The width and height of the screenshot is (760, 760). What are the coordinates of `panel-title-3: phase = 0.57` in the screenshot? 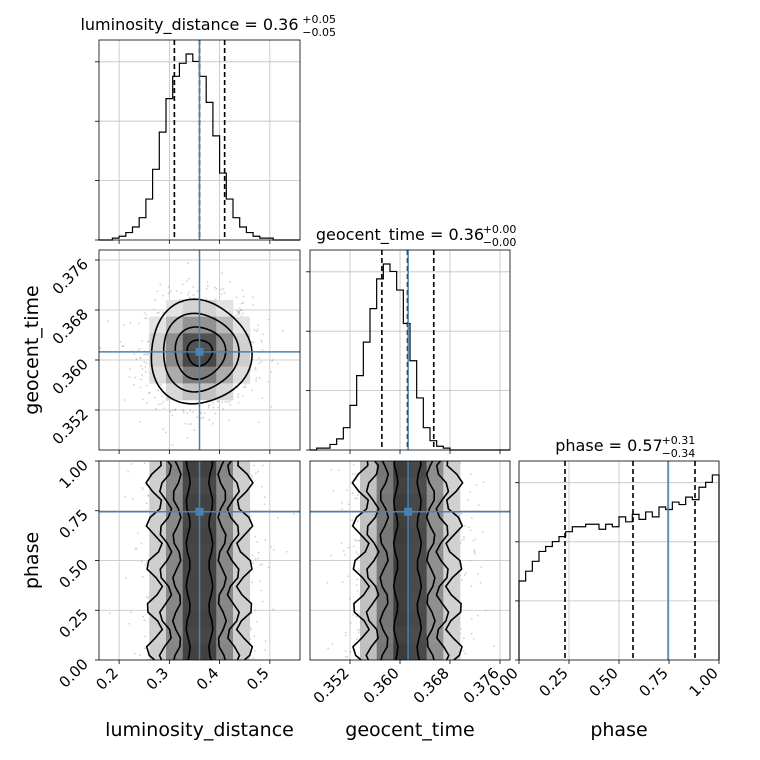 It's located at (608, 445).